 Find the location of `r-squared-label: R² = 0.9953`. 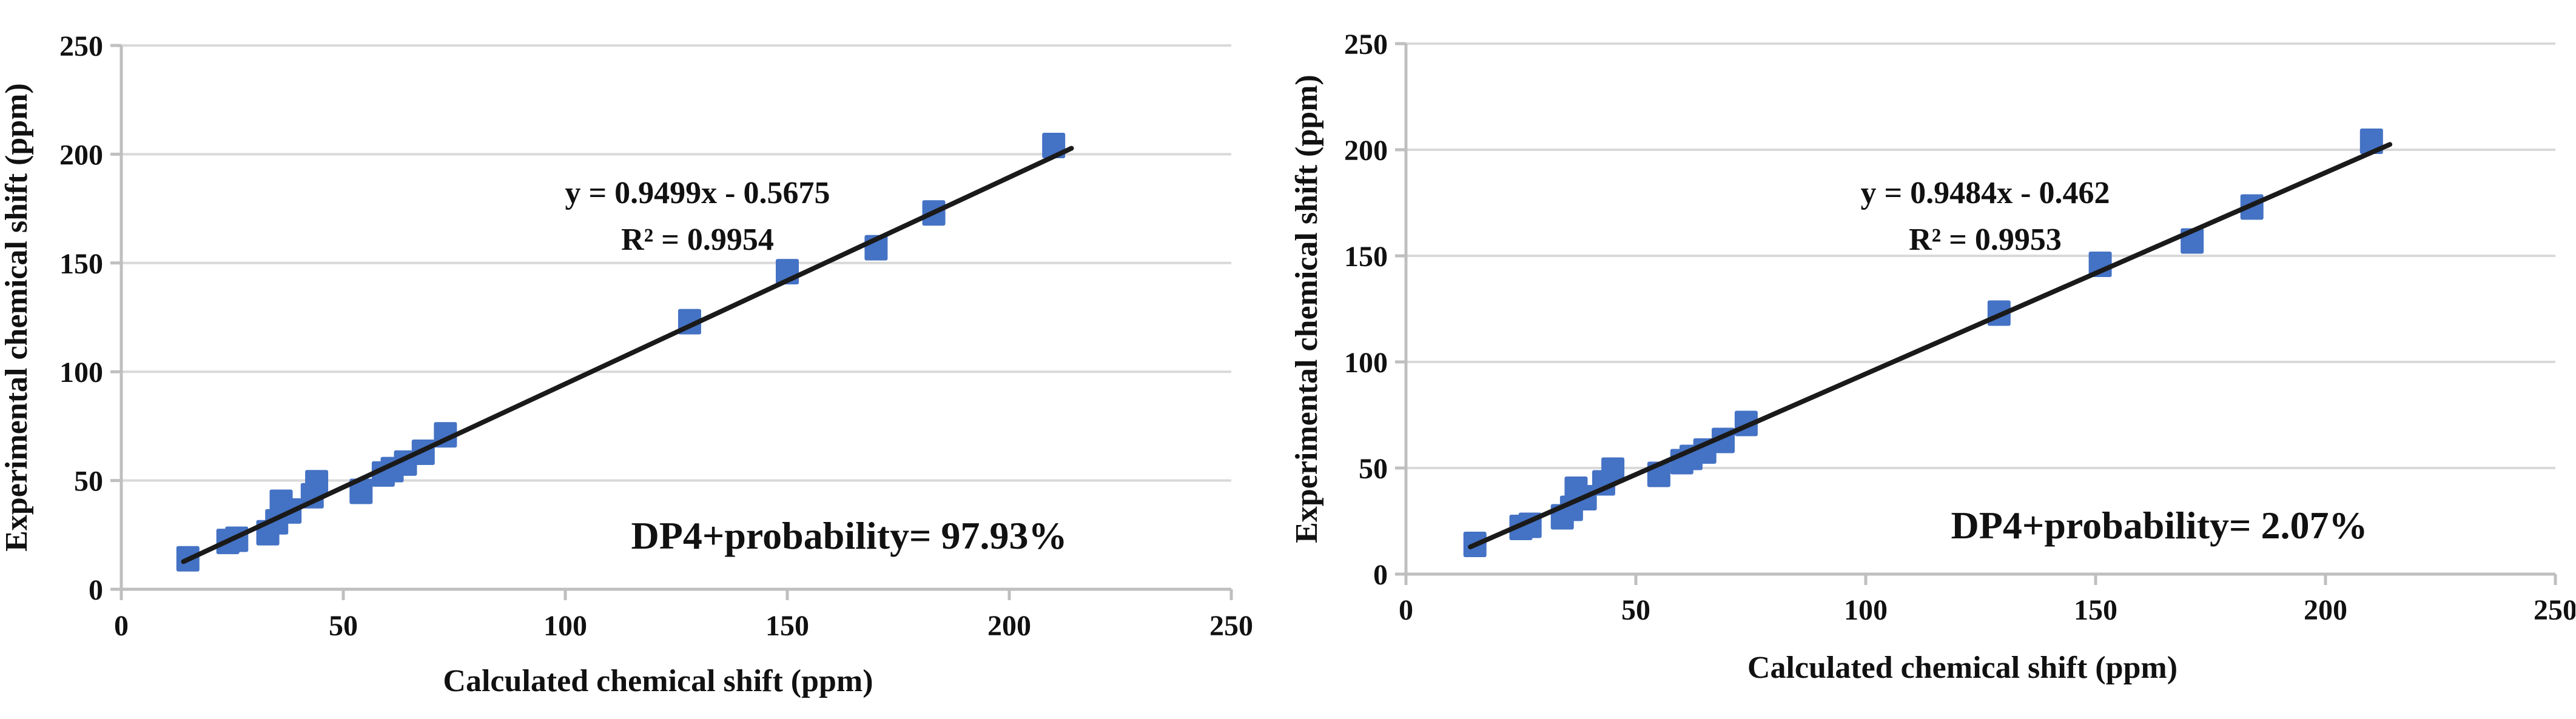

r-squared-label: R² = 0.9953 is located at coordinates (1985, 240).